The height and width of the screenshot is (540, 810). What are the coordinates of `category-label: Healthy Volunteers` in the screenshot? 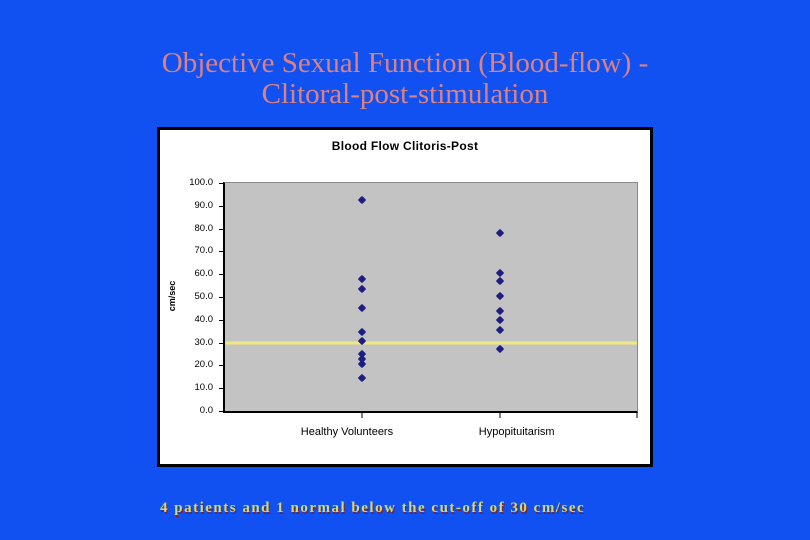 It's located at (347, 432).